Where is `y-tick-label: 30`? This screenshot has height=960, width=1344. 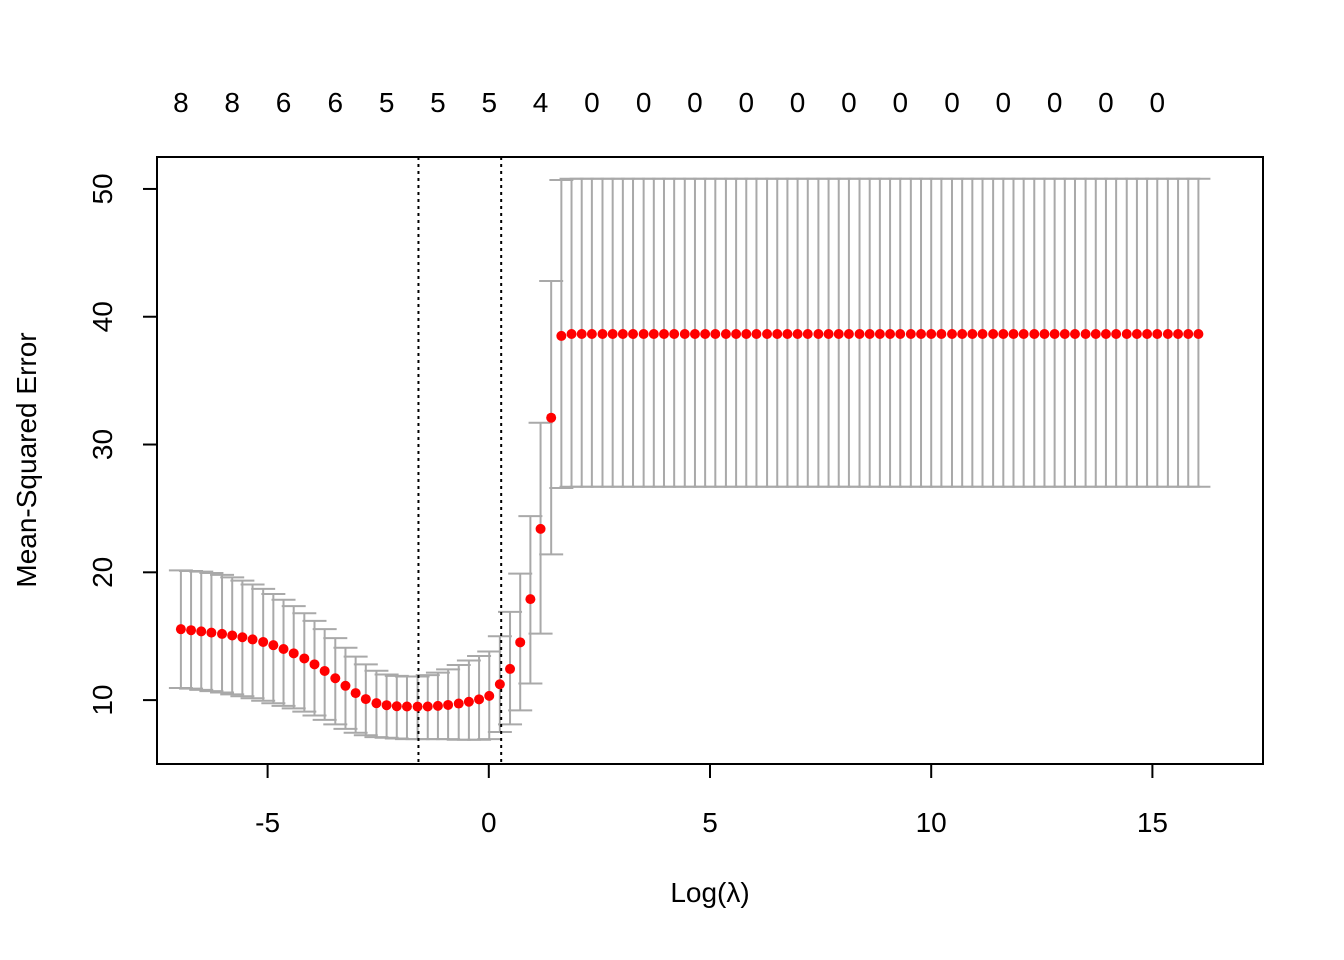 y-tick-label: 30 is located at coordinates (102, 444).